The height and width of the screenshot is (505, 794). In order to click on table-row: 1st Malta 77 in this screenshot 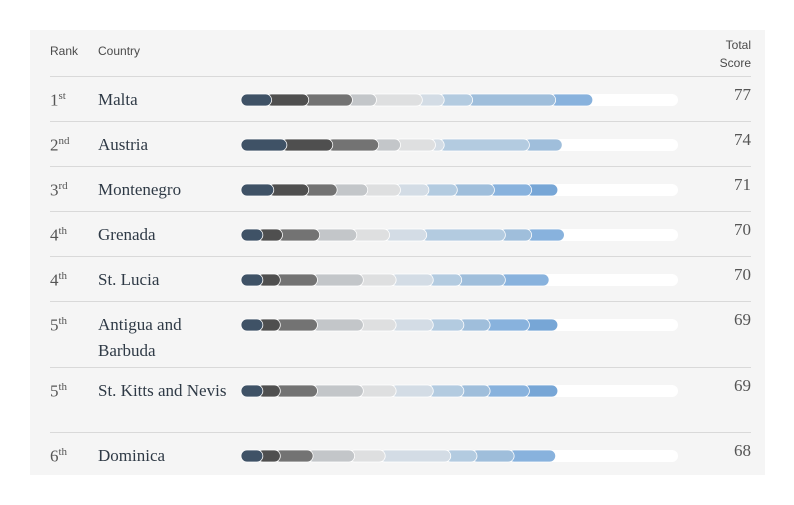, I will do `click(400, 99)`.